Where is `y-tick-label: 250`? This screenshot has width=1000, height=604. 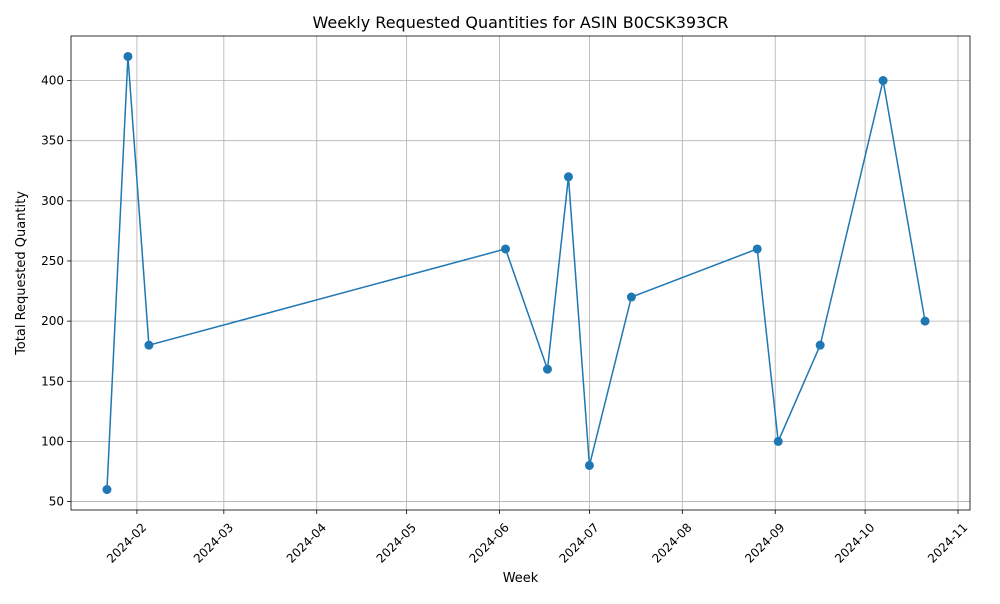 y-tick-label: 250 is located at coordinates (52, 261).